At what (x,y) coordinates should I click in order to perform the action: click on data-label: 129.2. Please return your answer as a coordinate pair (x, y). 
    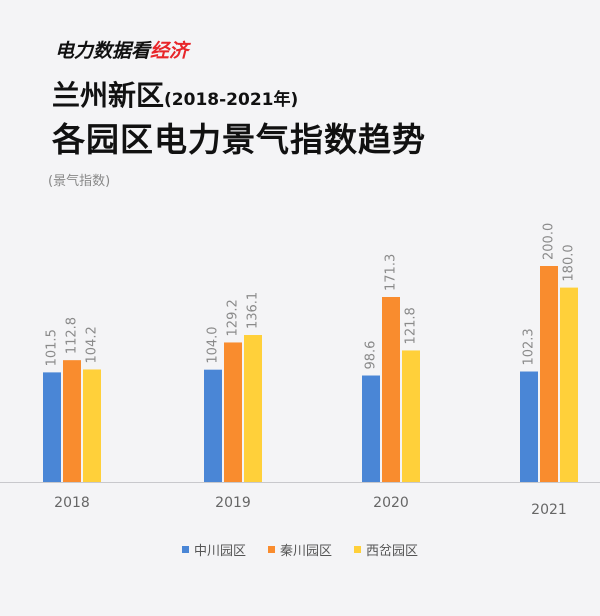
    Looking at the image, I should click on (233, 317).